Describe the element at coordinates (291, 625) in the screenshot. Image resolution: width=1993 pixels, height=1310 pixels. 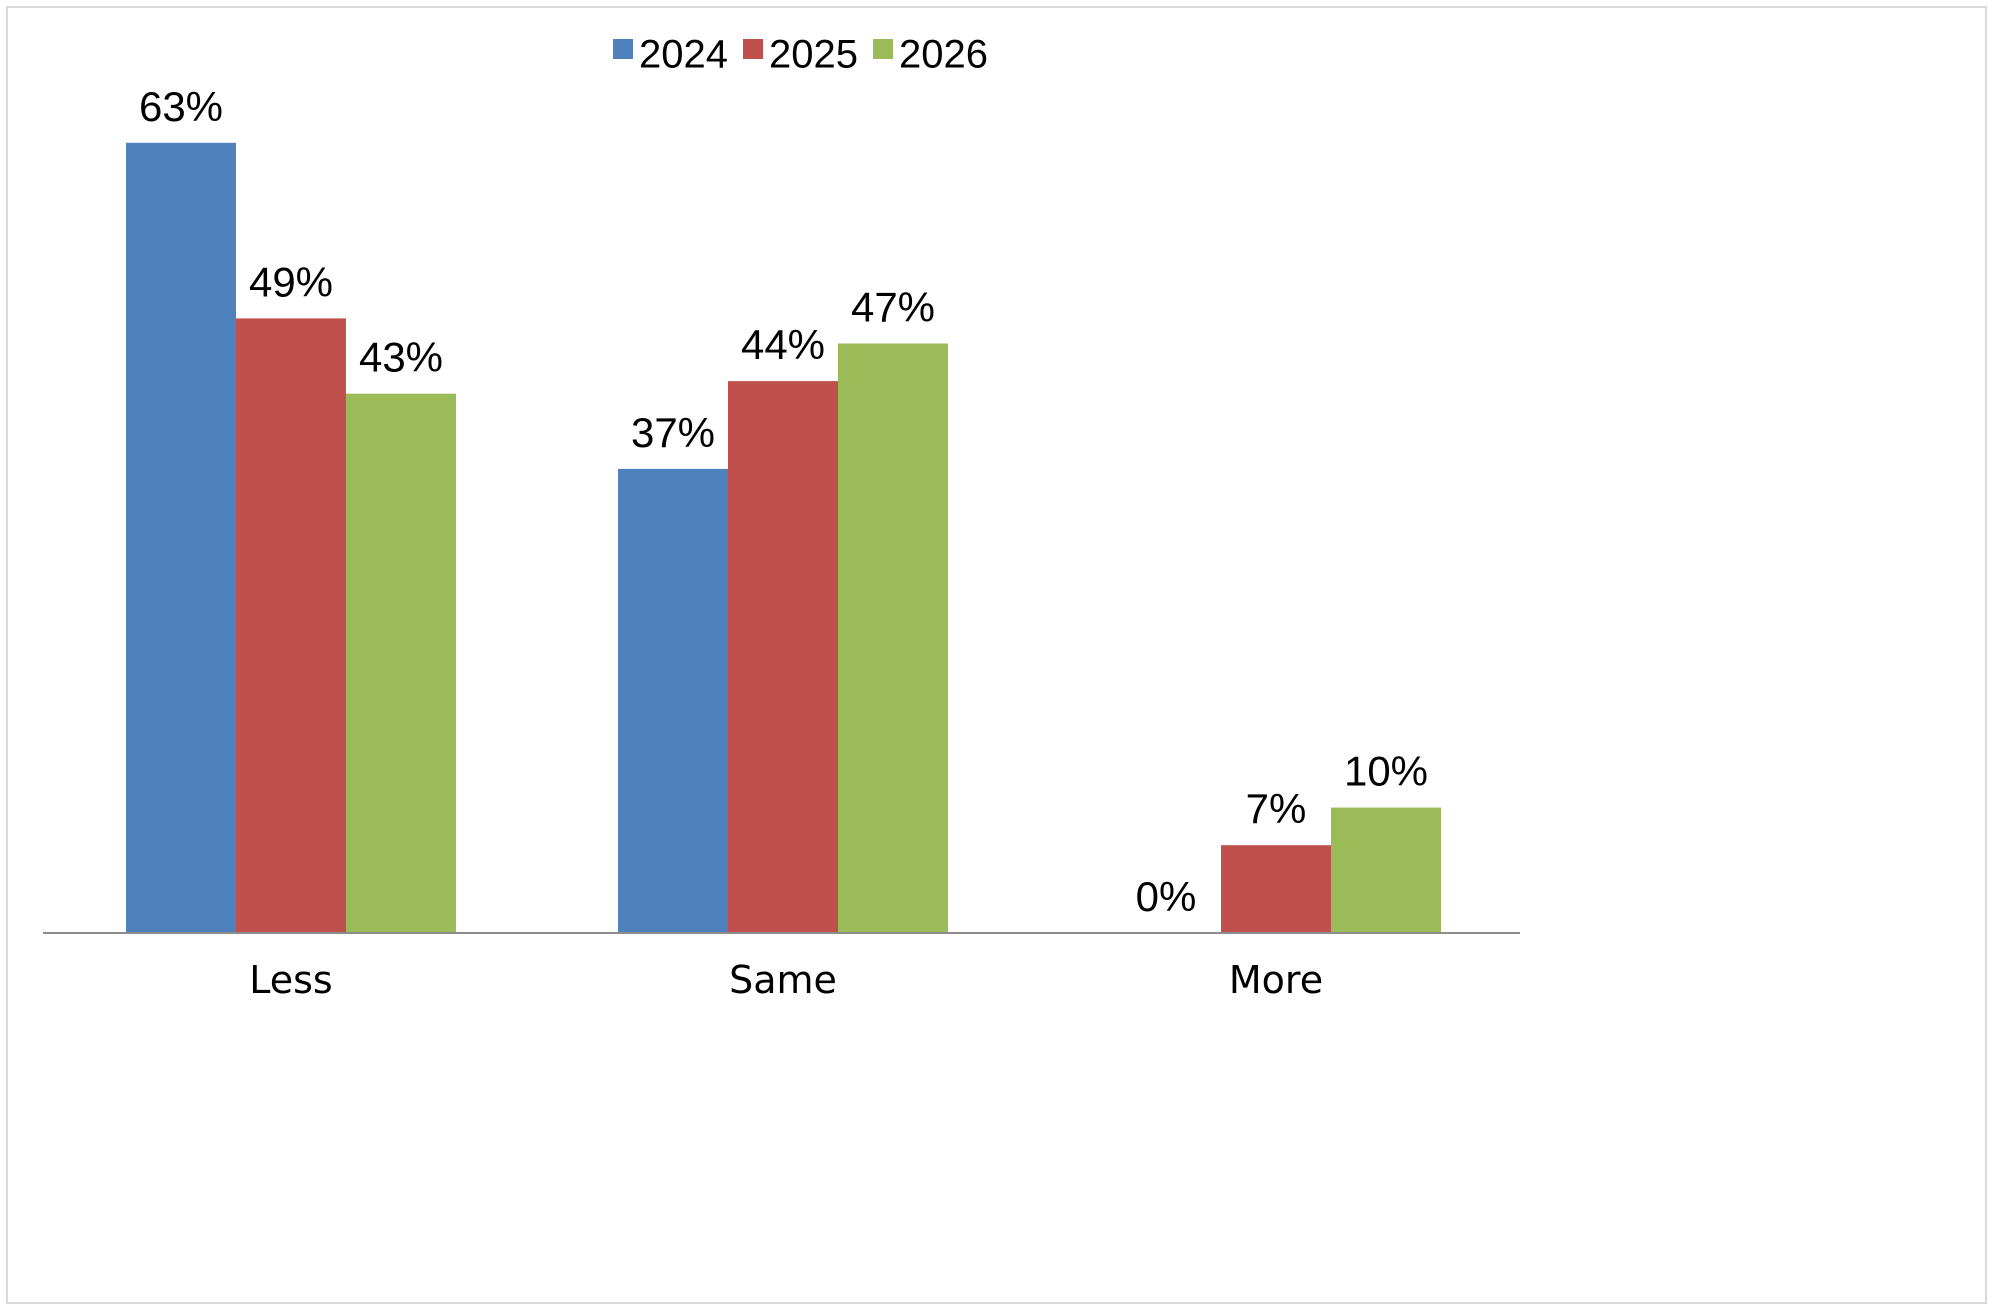
I see `bar-less-2025` at that location.